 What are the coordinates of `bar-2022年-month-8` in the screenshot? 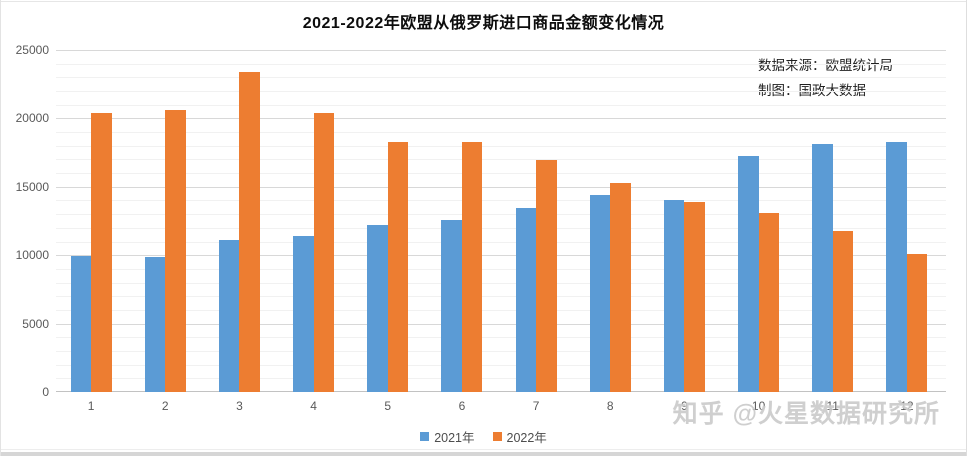 It's located at (620, 287).